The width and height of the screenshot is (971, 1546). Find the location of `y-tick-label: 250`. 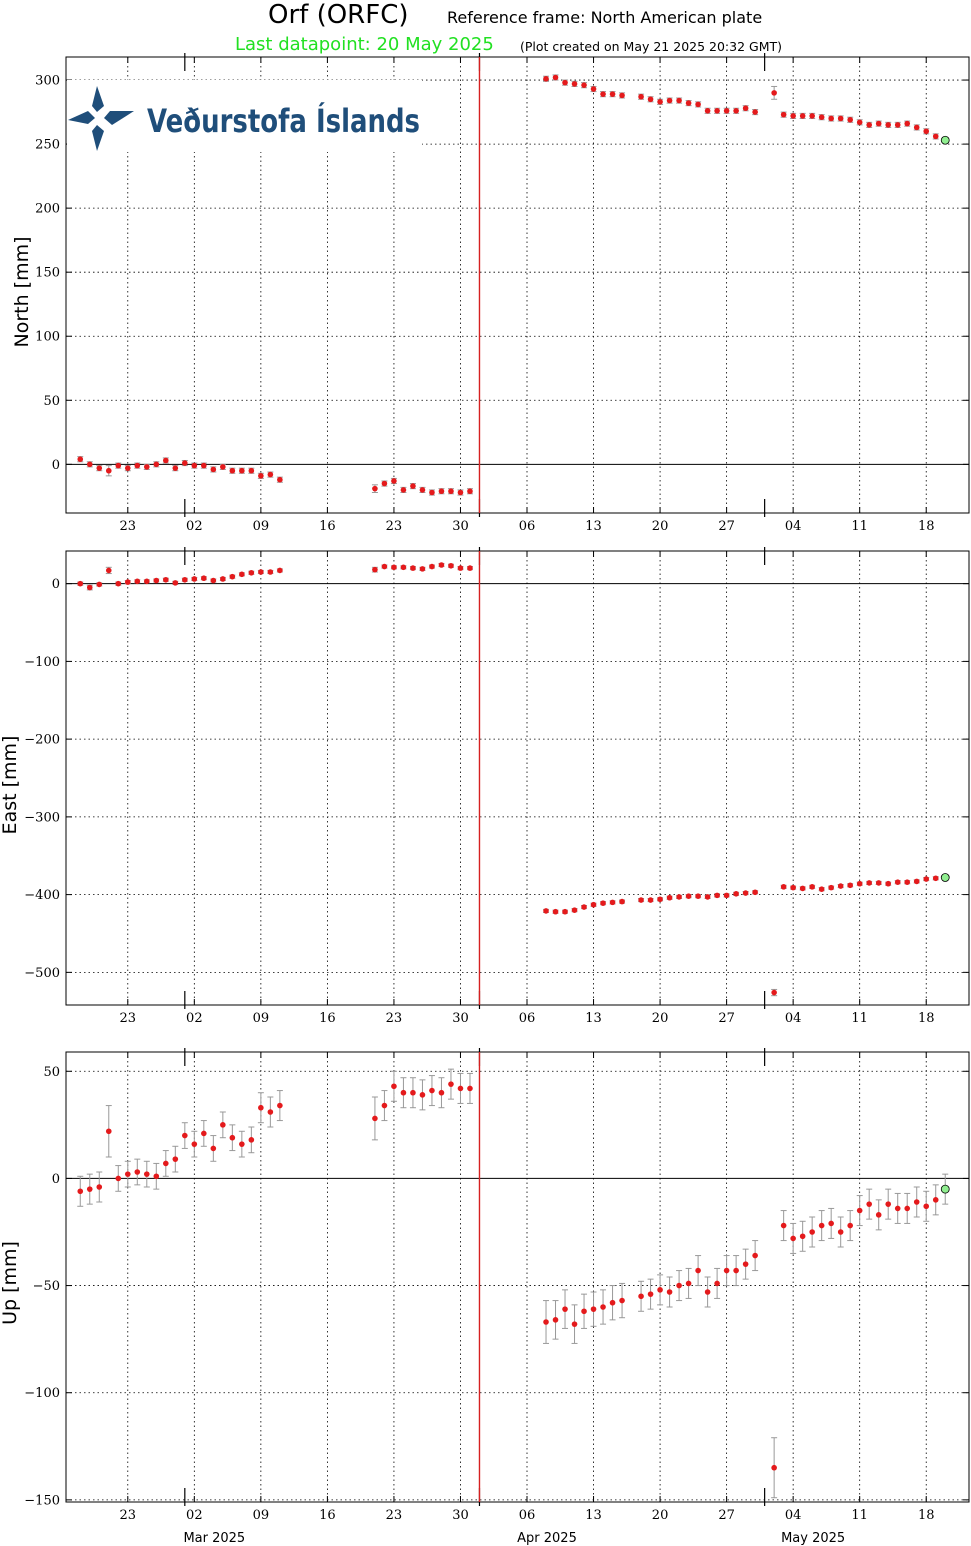

y-tick-label: 250 is located at coordinates (47, 145).